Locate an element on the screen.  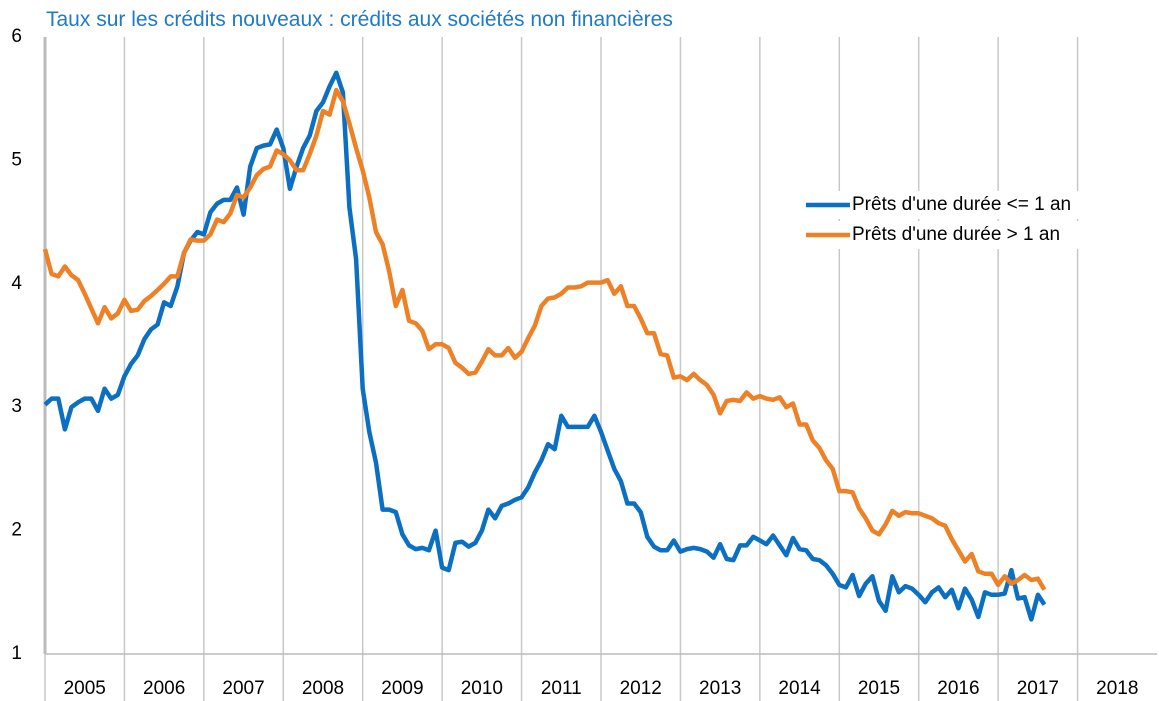
x-tick-label: 2005 is located at coordinates (85, 688).